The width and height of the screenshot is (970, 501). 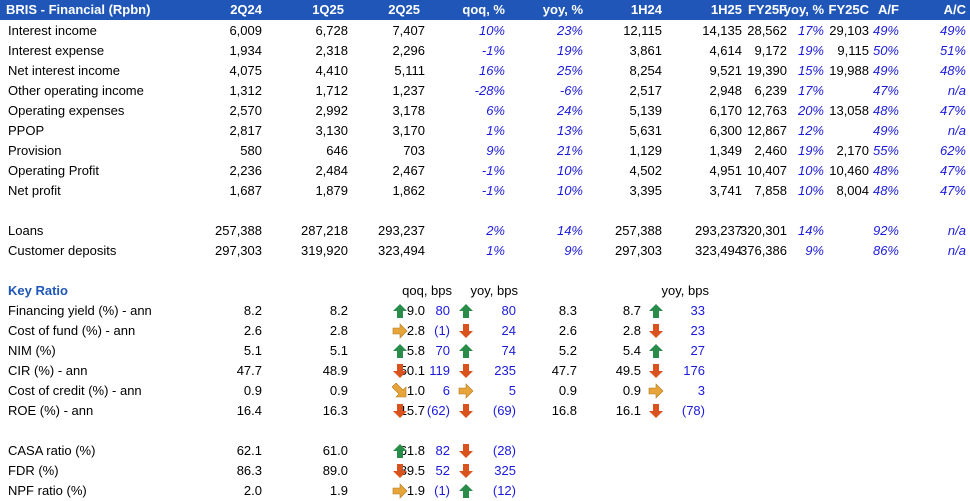 I want to click on row-value: 6,300, so click(x=725, y=130).